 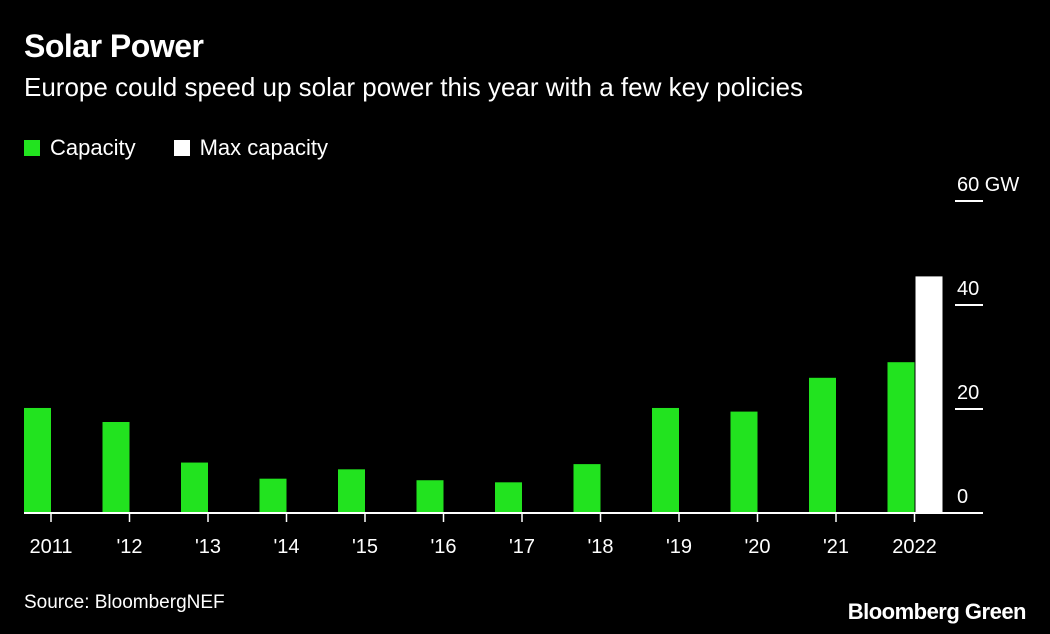 I want to click on y-tick-label: 40, so click(x=968, y=289).